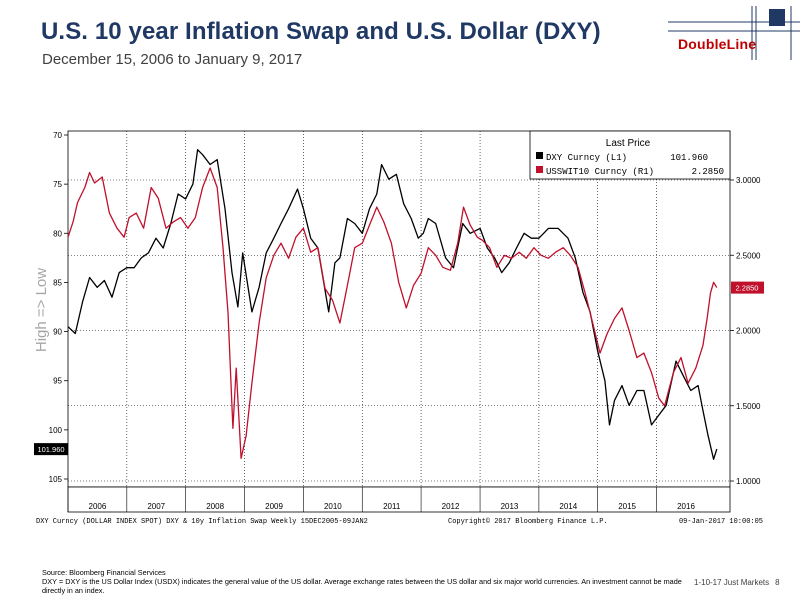 The height and width of the screenshot is (600, 800). I want to click on page-subtitle: December 15, 2006 to January 9, 2017, so click(172, 59).